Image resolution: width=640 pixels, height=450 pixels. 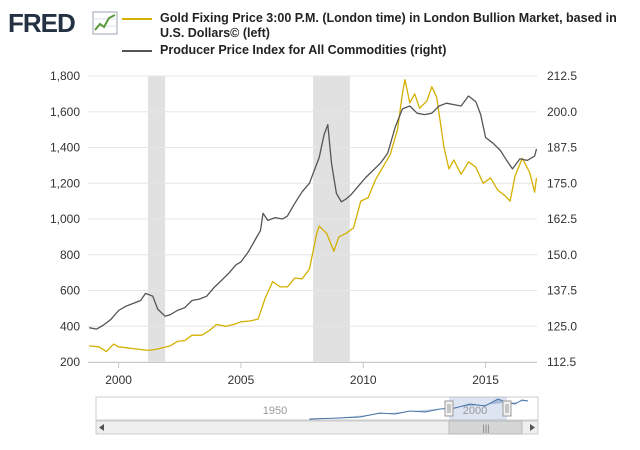 I want to click on scroll-left-arrow-icon, so click(x=101, y=427).